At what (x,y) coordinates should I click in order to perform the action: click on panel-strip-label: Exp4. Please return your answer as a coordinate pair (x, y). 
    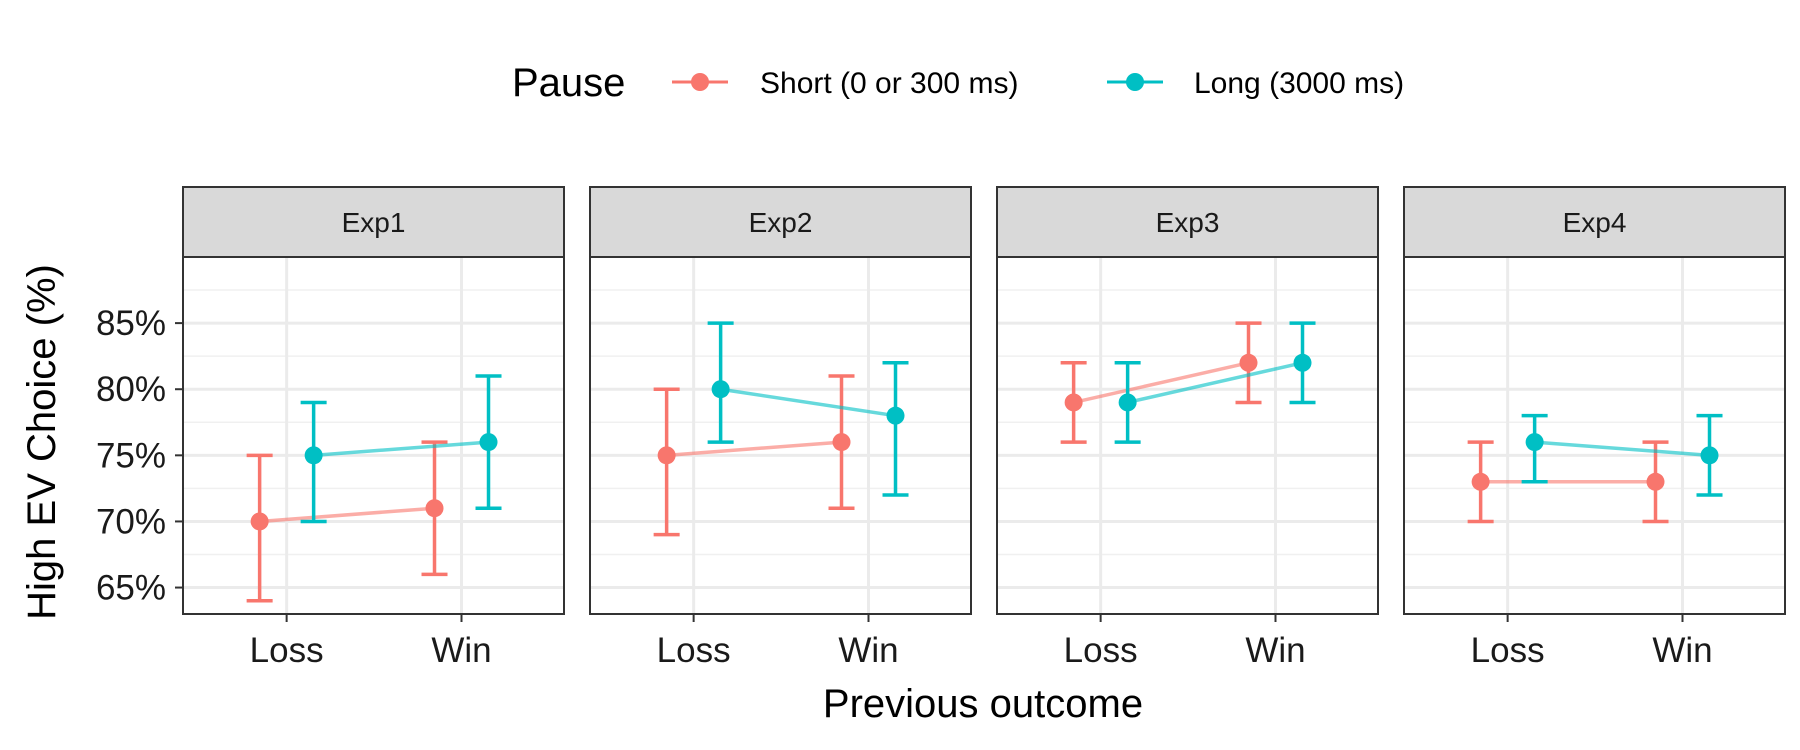
    Looking at the image, I should click on (1595, 222).